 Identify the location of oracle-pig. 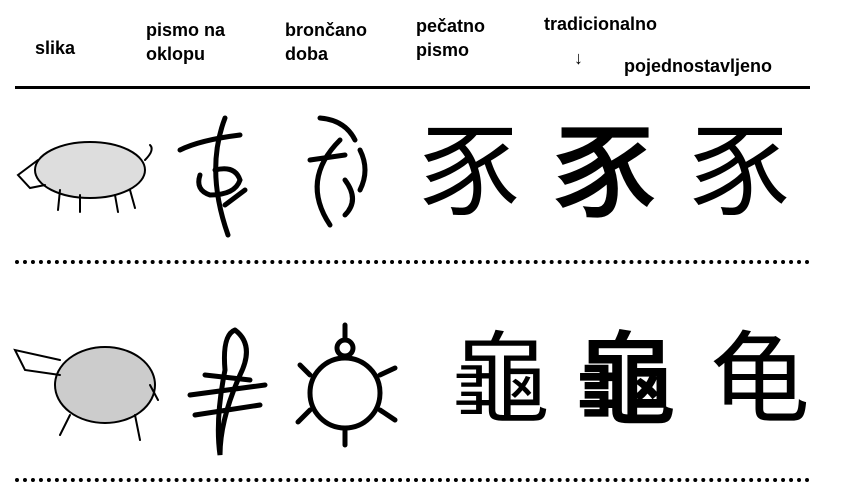
(212, 176).